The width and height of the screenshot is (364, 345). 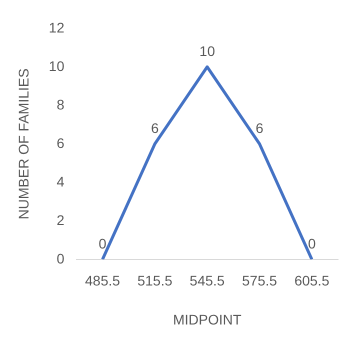 I want to click on y-tick-label: 10, so click(x=56, y=66).